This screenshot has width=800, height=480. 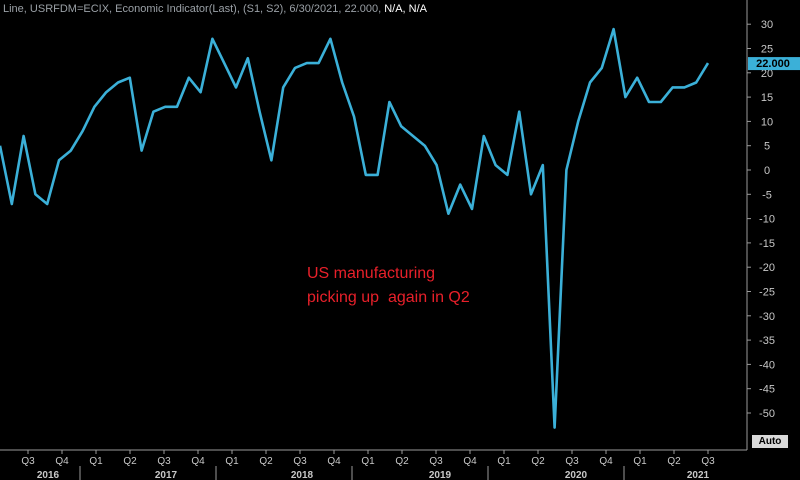 I want to click on year-label: 2016, so click(x=48, y=475).